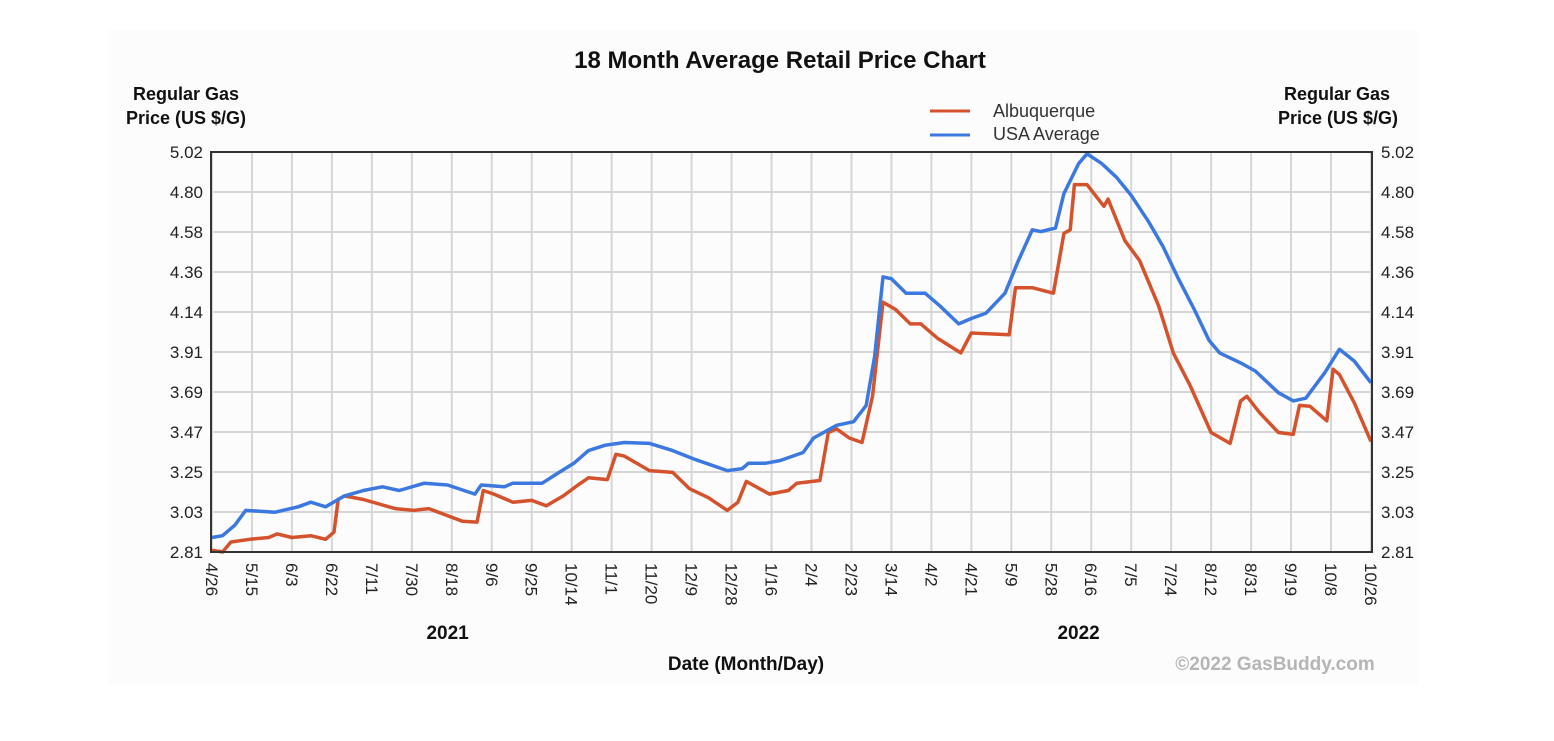  What do you see at coordinates (331, 579) in the screenshot?
I see `x-tick-label: 6/22` at bounding box center [331, 579].